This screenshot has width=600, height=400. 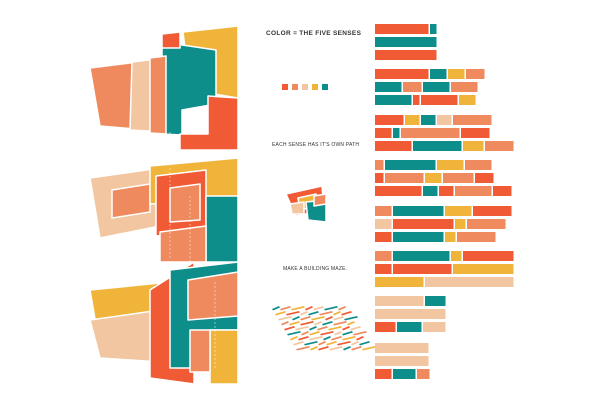 I want to click on diagram-title: COLOR = THE FIVE SENSES, so click(x=314, y=33).